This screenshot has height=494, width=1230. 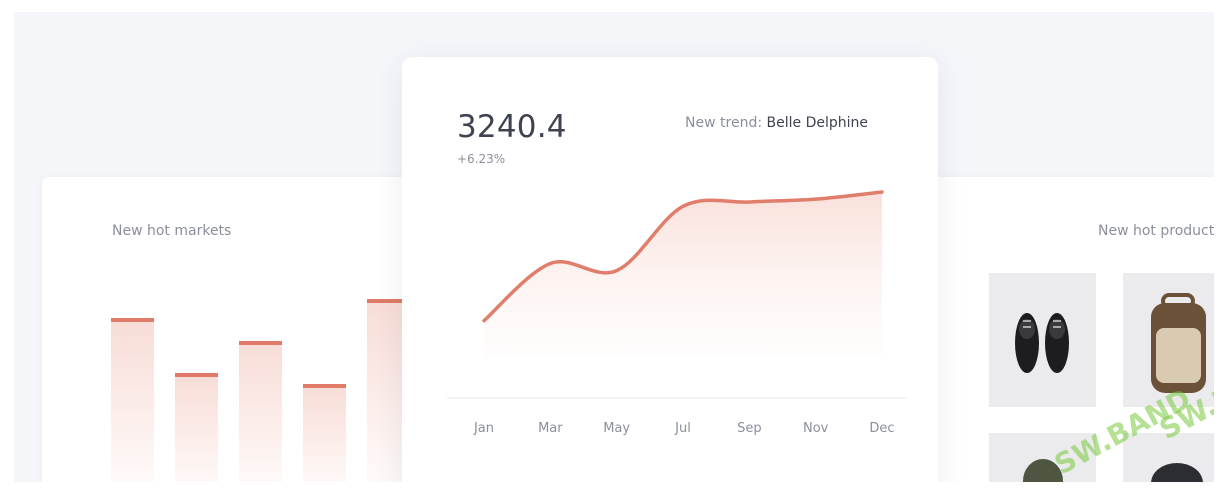 What do you see at coordinates (682, 428) in the screenshot?
I see `x-tick-label: Jul` at bounding box center [682, 428].